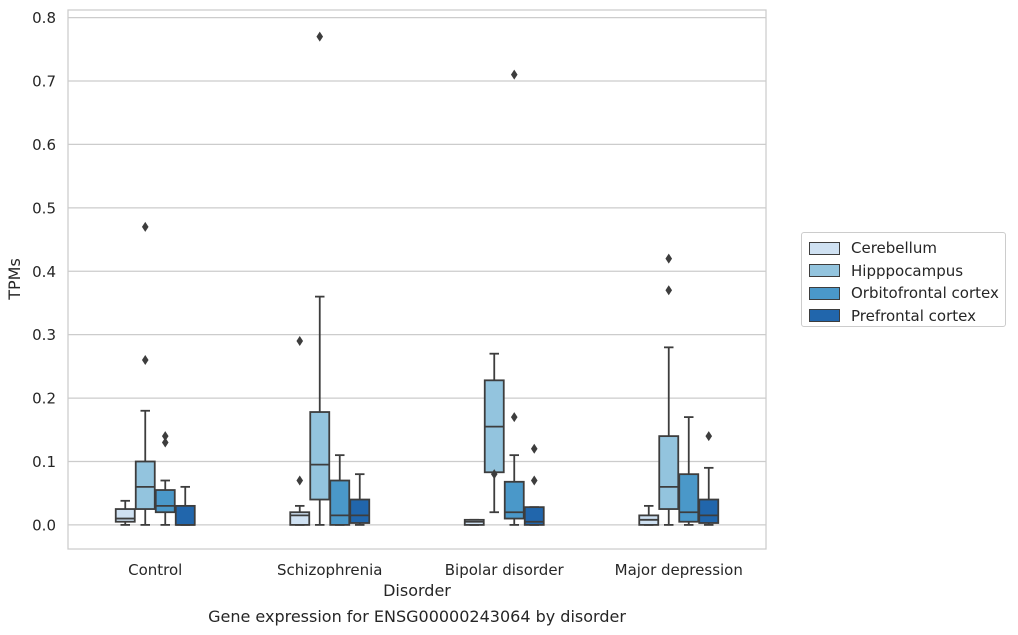 This screenshot has width=1018, height=635. Describe the element at coordinates (505, 570) in the screenshot. I see `x-tick-label: Bipolar disorder` at that location.